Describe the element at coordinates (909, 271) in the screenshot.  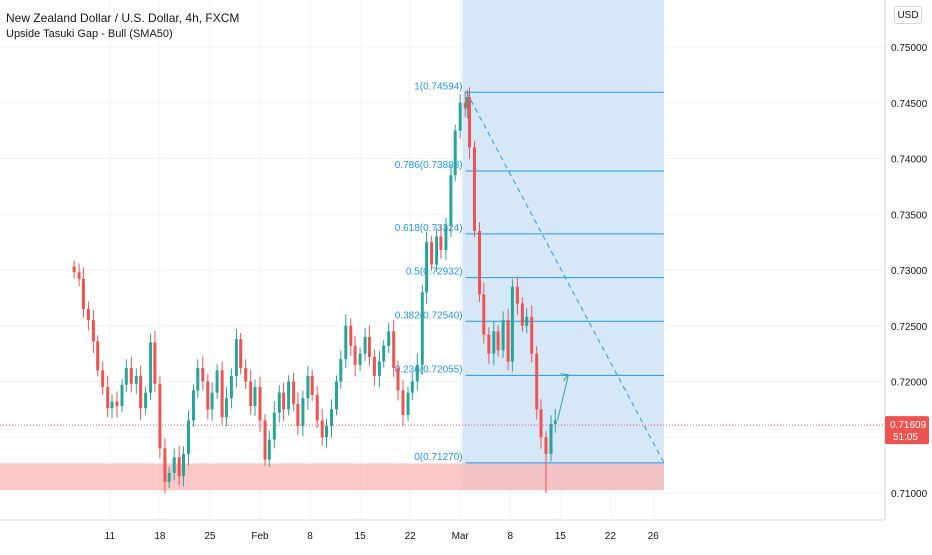
I see `price-tick-label: 0.73000` at that location.